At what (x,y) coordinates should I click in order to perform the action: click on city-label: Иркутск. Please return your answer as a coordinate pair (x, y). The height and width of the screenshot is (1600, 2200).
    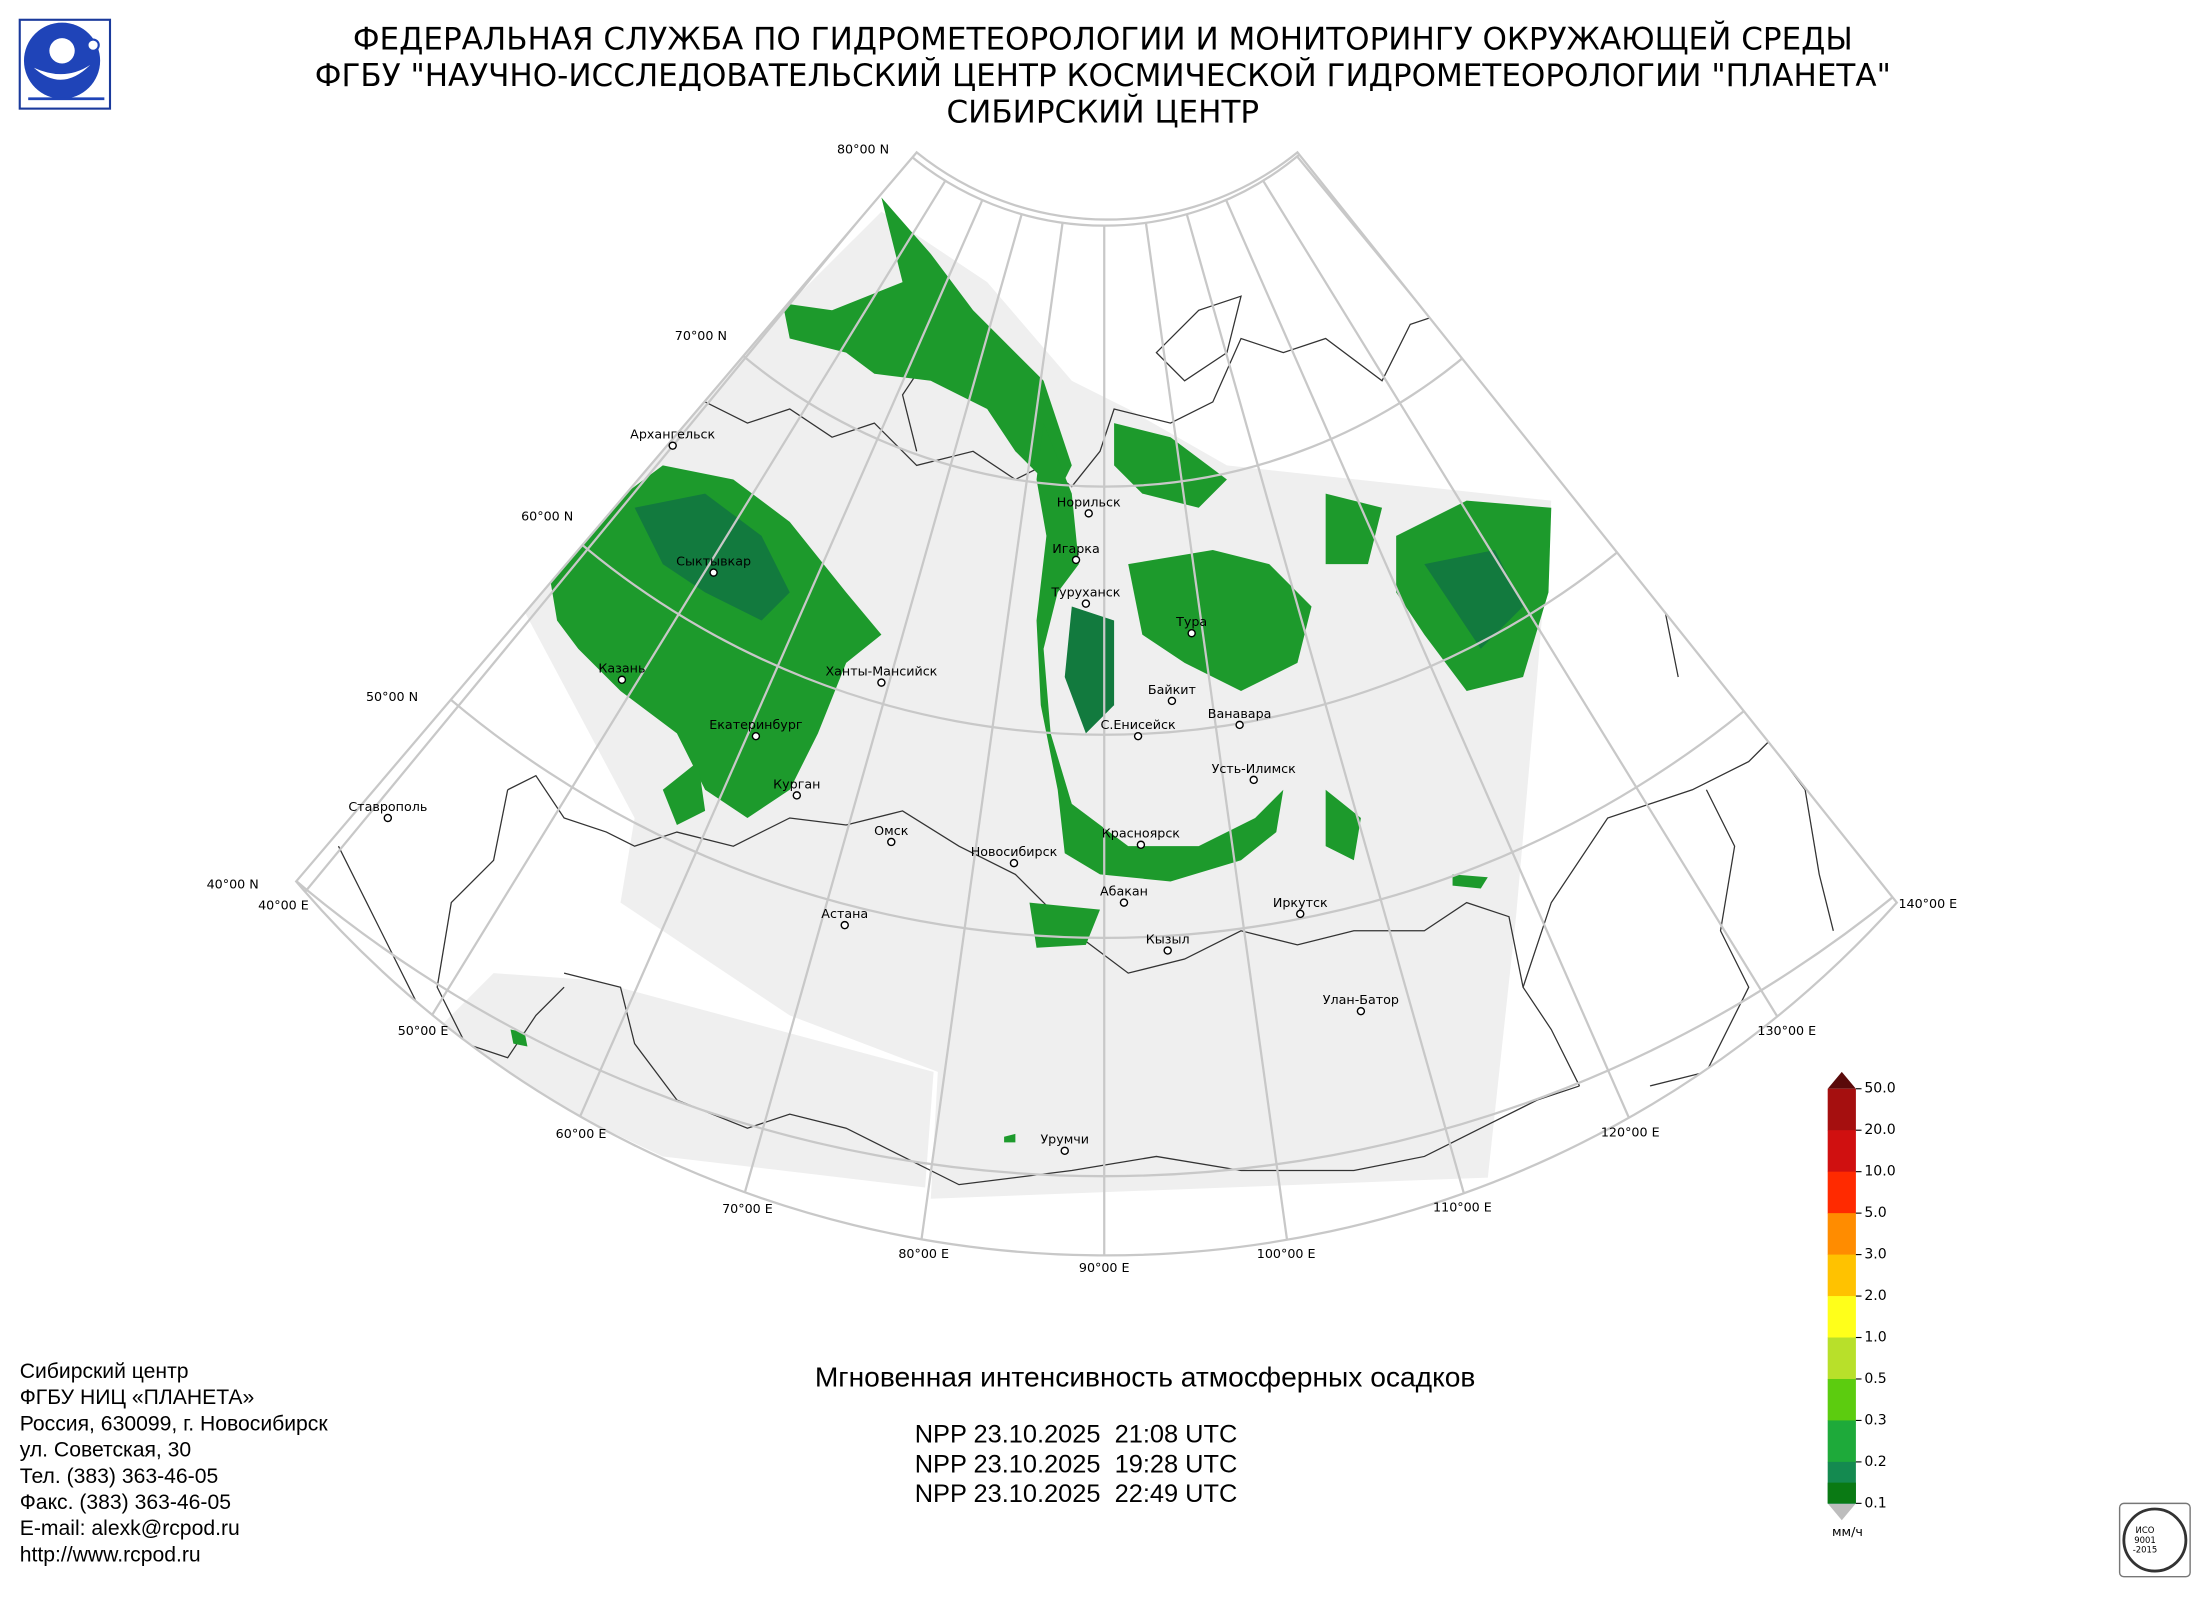
    Looking at the image, I should click on (1300, 902).